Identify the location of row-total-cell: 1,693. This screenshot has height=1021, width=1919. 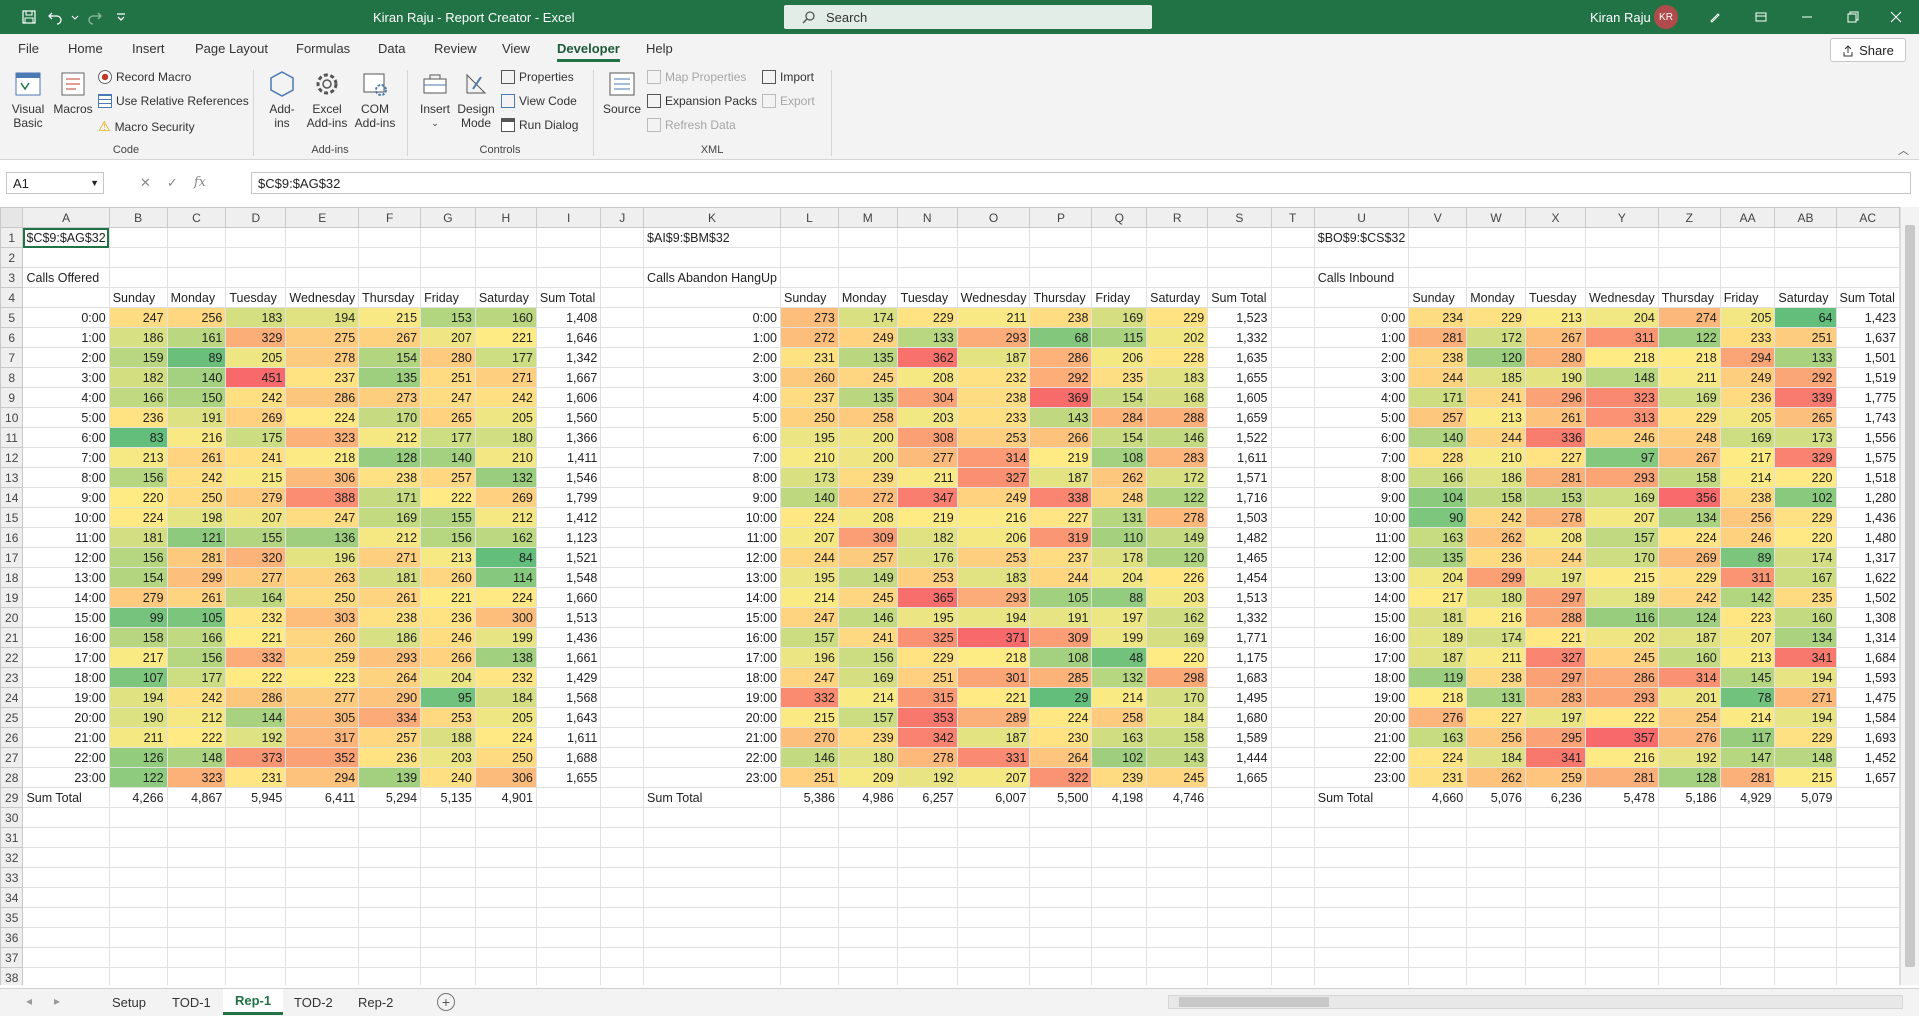
(1867, 737).